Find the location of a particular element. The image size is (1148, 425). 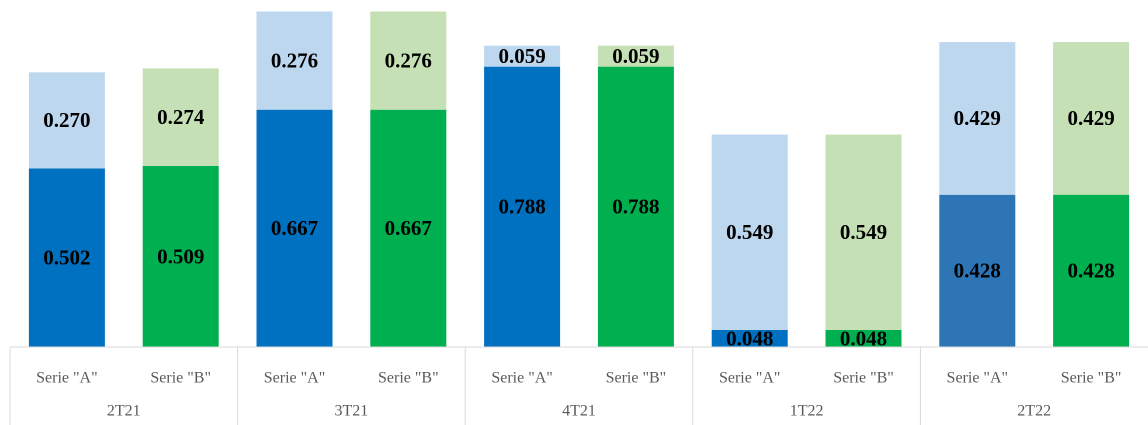

value-label: 0.502 is located at coordinates (66, 258).